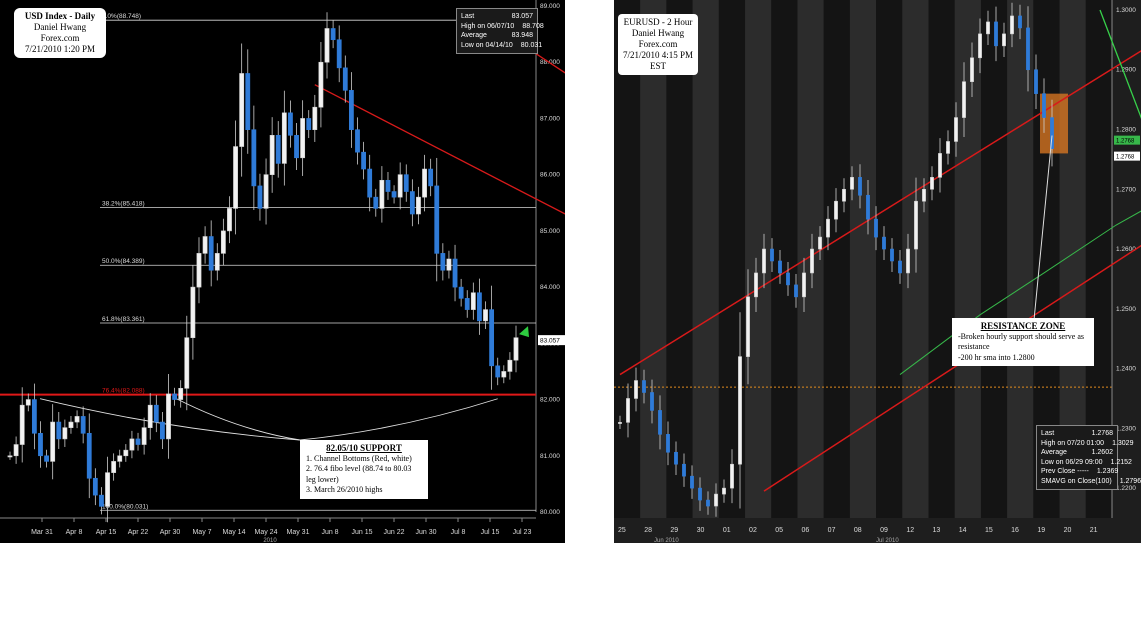 Image resolution: width=1141 pixels, height=632 pixels. Describe the element at coordinates (1126, 249) in the screenshot. I see `y-tick-label: 1.2600` at that location.